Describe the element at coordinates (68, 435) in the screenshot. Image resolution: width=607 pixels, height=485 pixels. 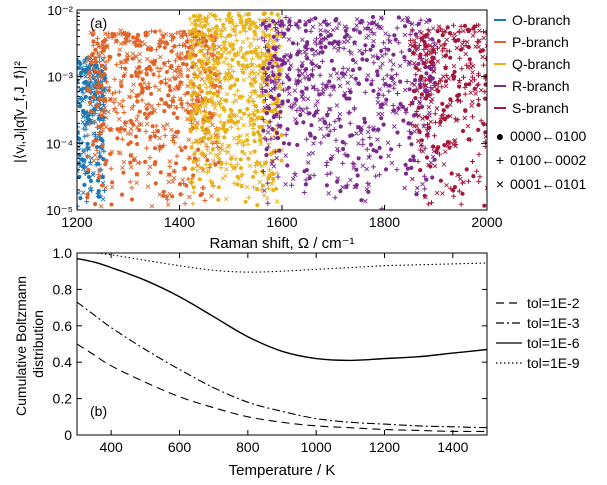
I see `y-tick-label: 0` at that location.